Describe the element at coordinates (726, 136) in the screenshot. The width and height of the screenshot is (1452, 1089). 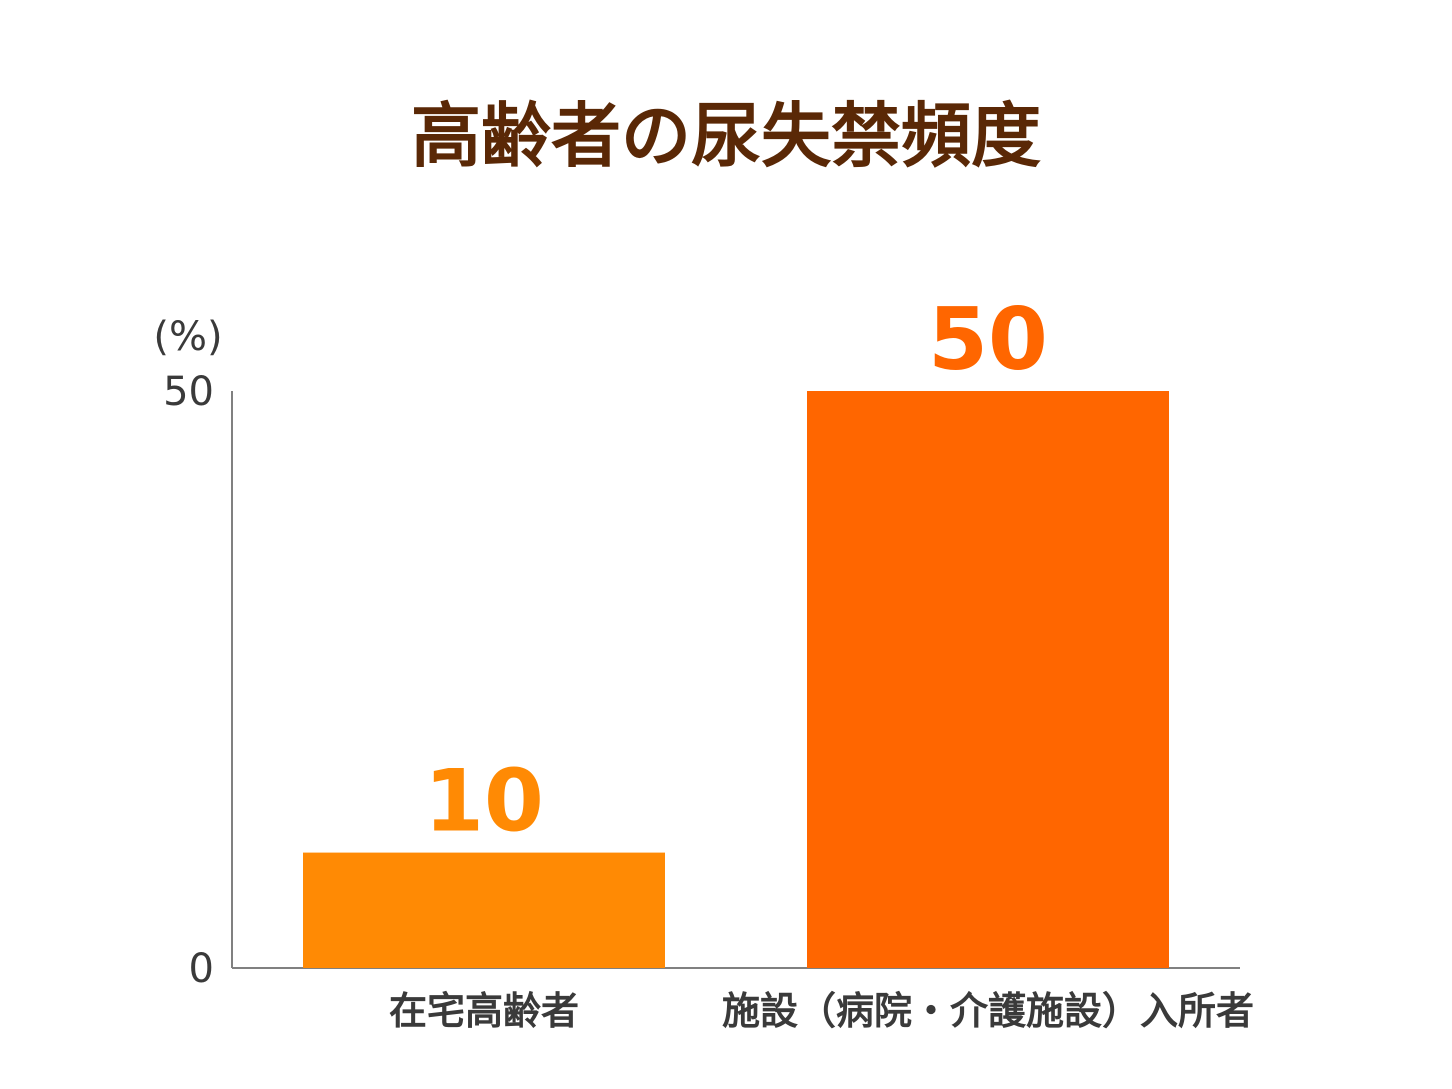
I see `chart-title: 高齢者の尿失禁頻度` at that location.